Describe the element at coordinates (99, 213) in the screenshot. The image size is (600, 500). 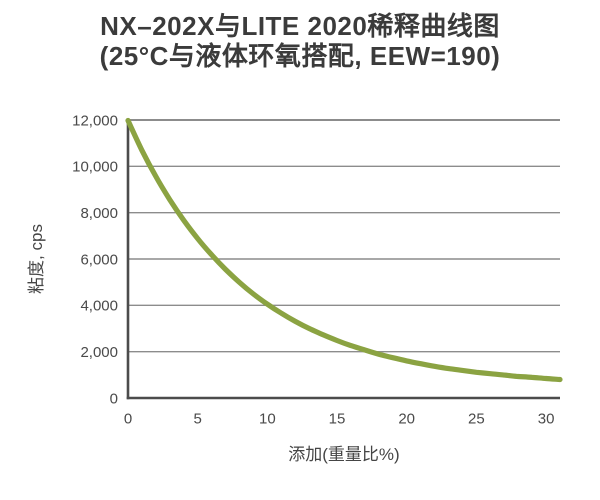
I see `y-tick-label: 8,000` at that location.